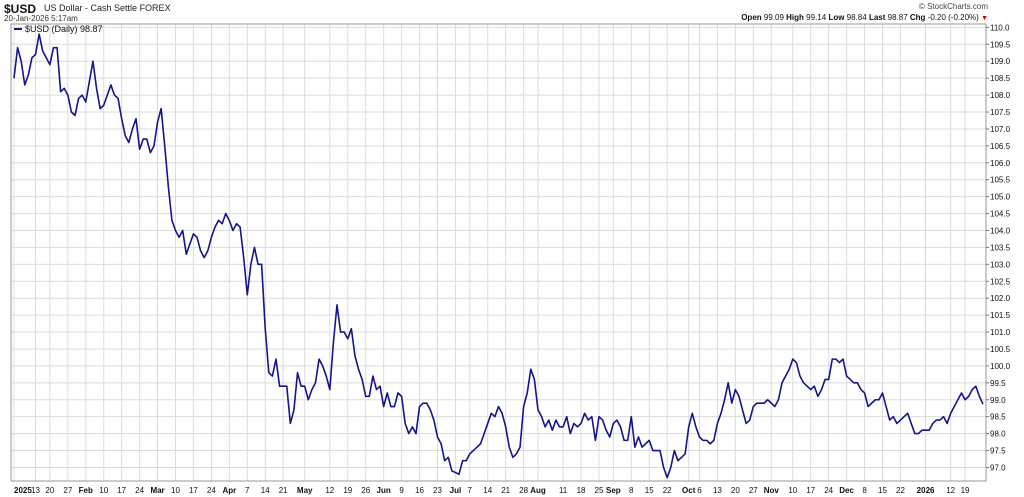 The image size is (1024, 497). I want to click on y-tick-label: 109.0, so click(1000, 61).